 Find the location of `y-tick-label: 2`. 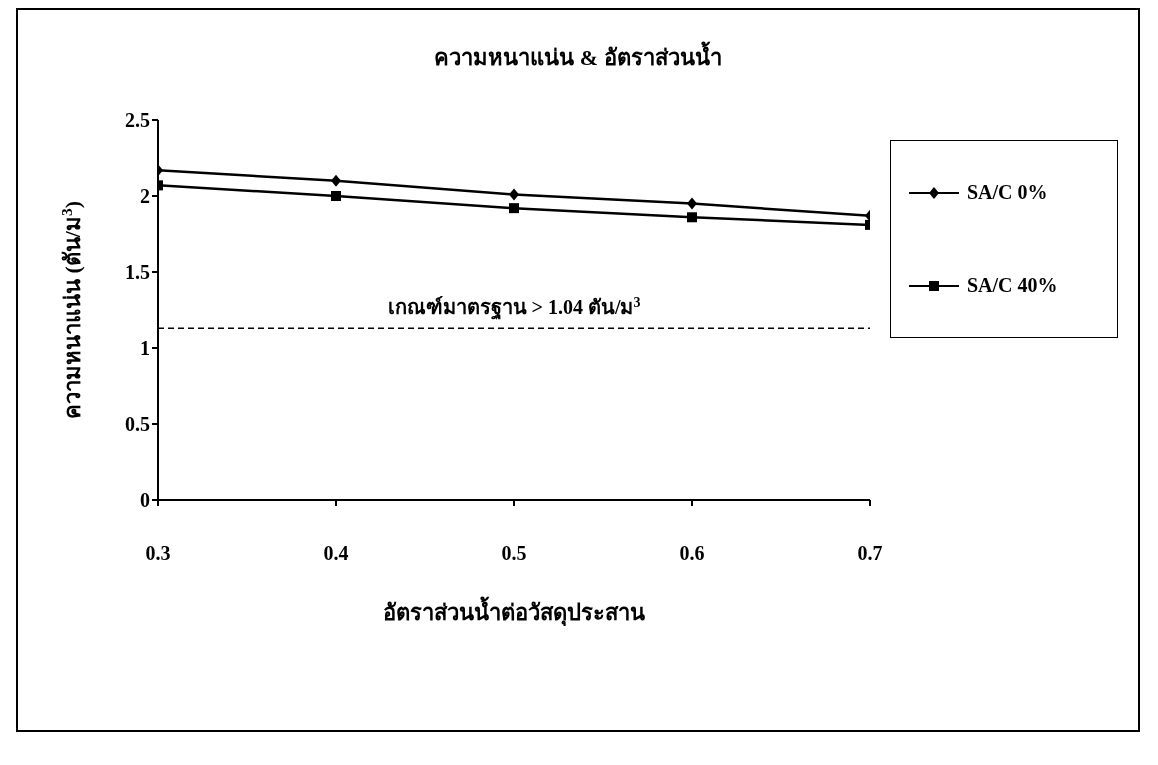

y-tick-label: 2 is located at coordinates (145, 196).